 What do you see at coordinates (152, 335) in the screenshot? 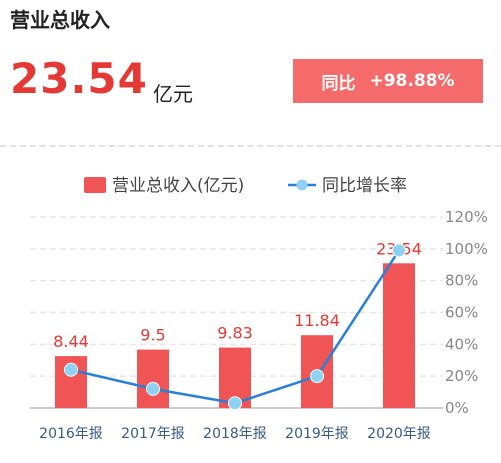
I see `bar-value-label: 9.5` at bounding box center [152, 335].